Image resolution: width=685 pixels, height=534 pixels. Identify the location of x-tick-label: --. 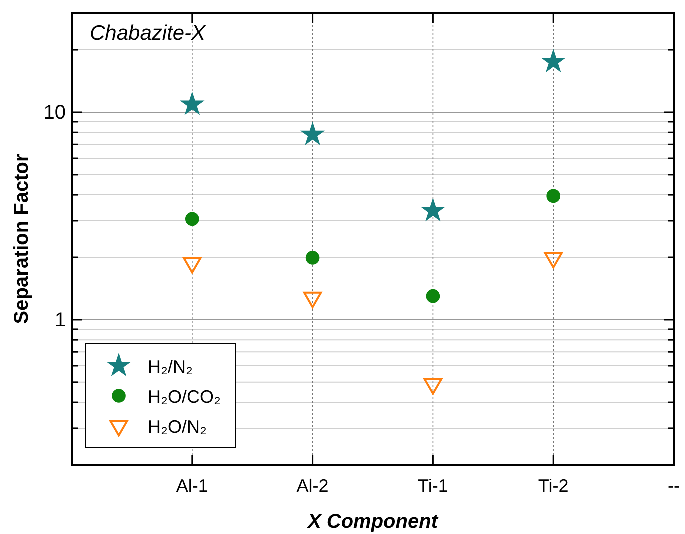
(674, 486).